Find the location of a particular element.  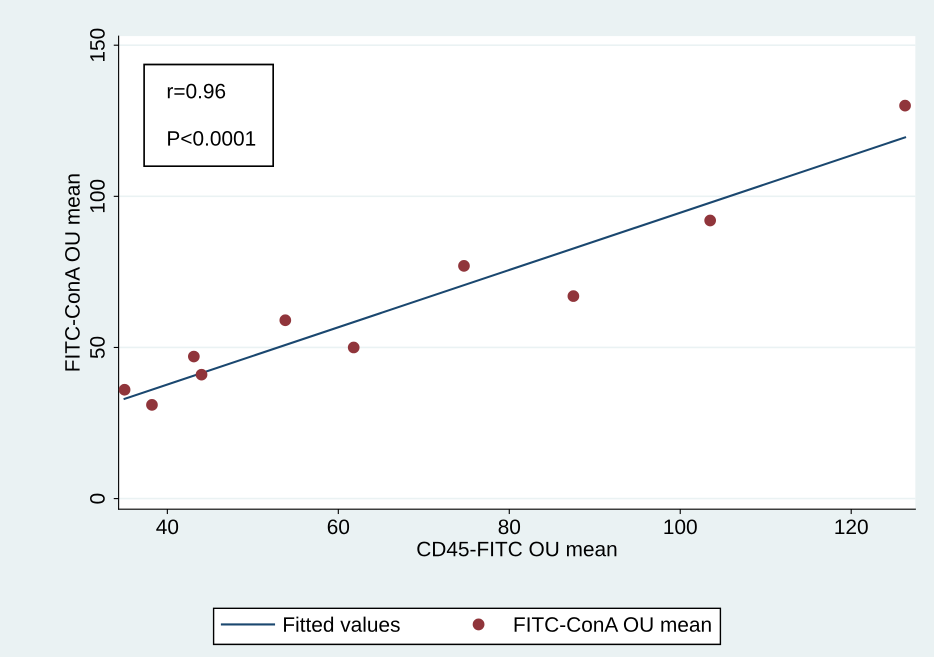

x-tick-label: 80 is located at coordinates (509, 526).